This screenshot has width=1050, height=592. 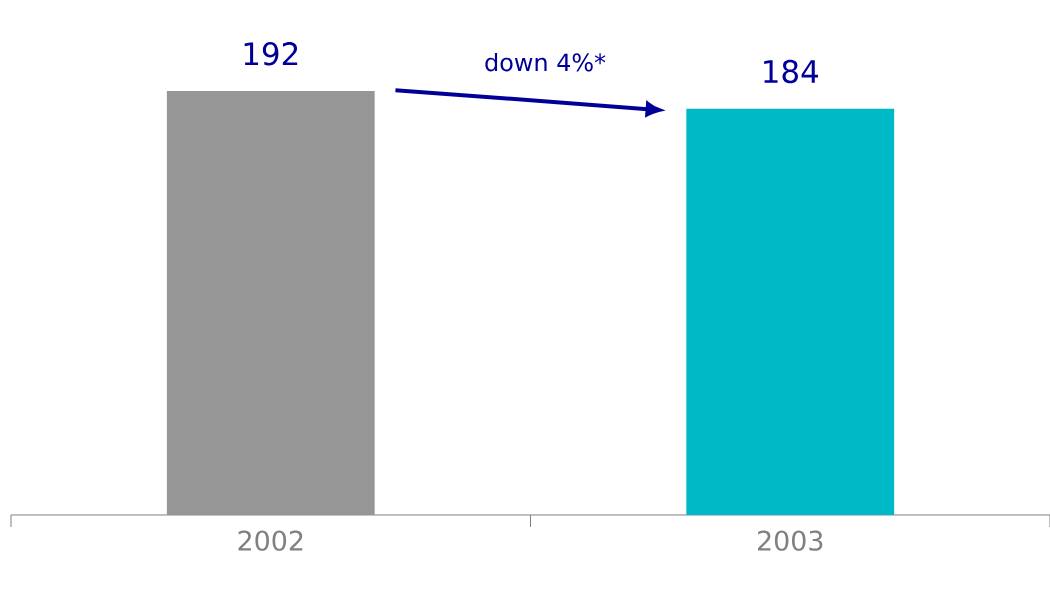 What do you see at coordinates (790, 540) in the screenshot?
I see `x-tick-label: 2003` at bounding box center [790, 540].